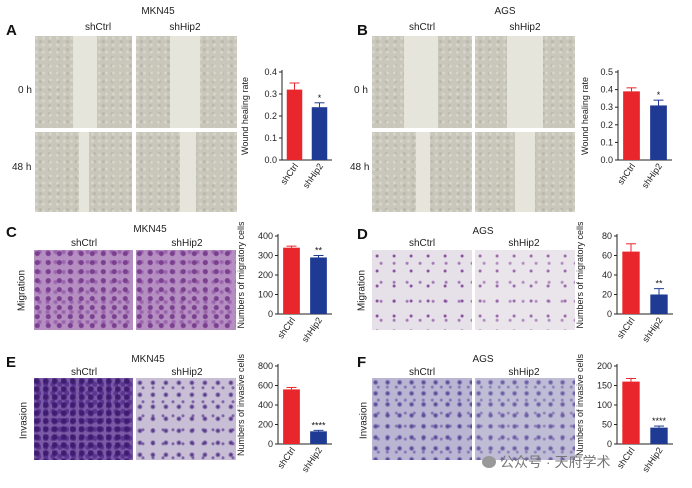  Describe the element at coordinates (362, 30) in the screenshot. I see `panel-letter-b: B` at that location.